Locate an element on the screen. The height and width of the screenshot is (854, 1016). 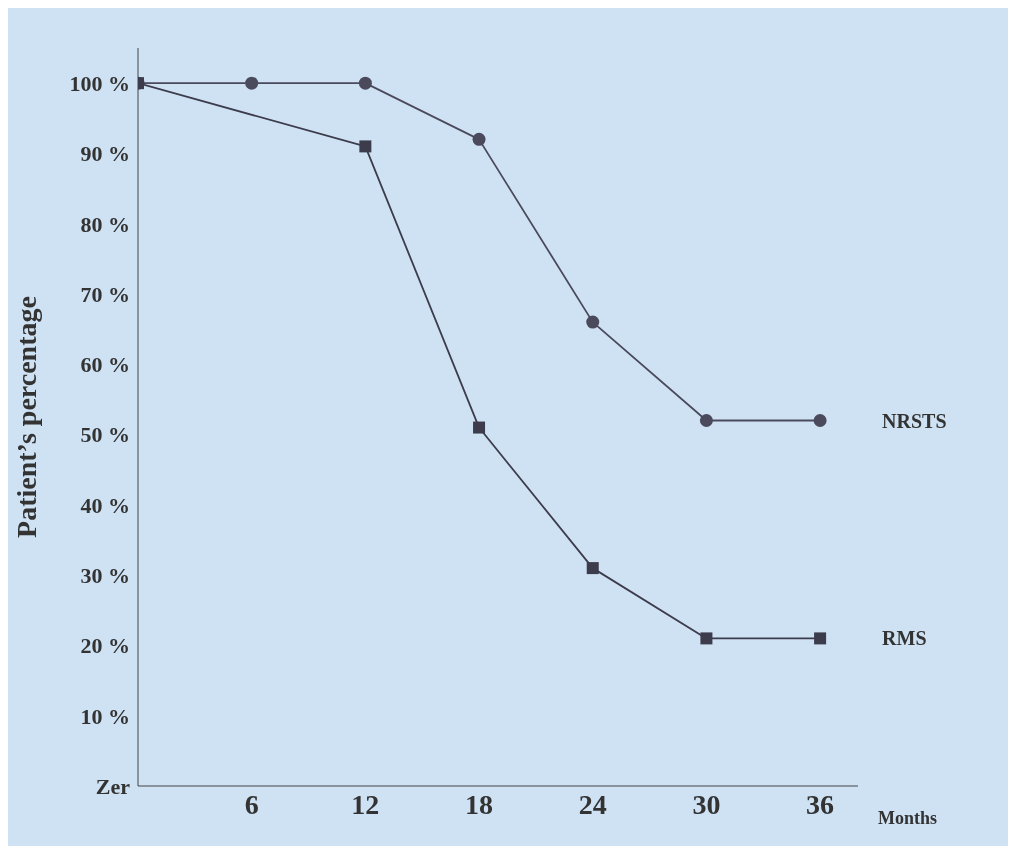
x-tick-label: 12 is located at coordinates (365, 804).